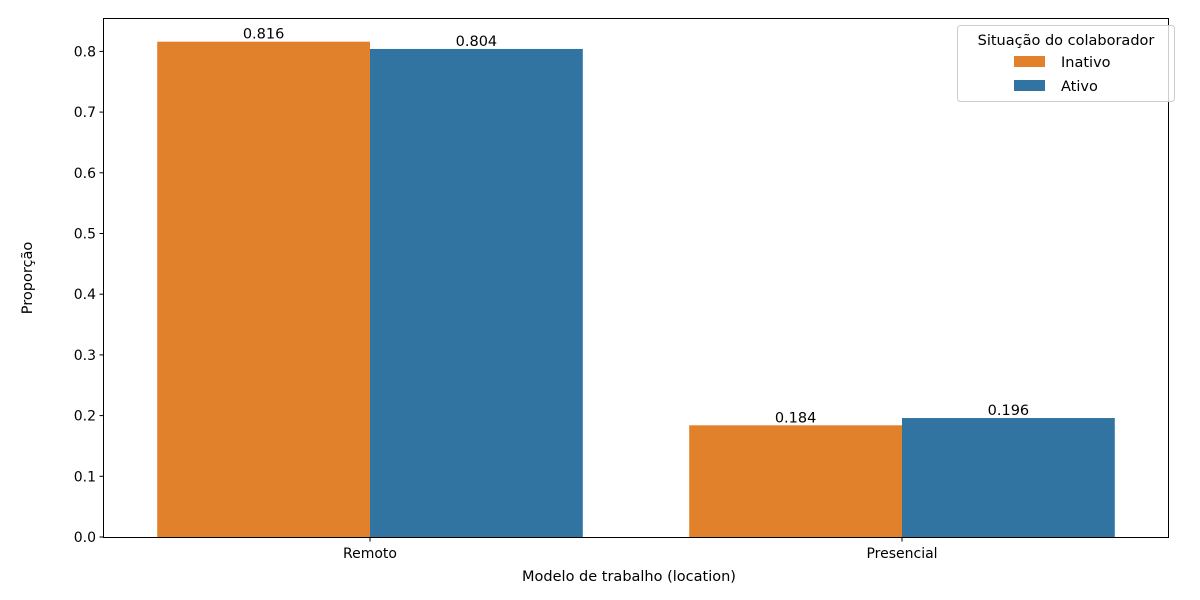  What do you see at coordinates (264, 35) in the screenshot?
I see `data-label-inativo-remoto: 0.816` at bounding box center [264, 35].